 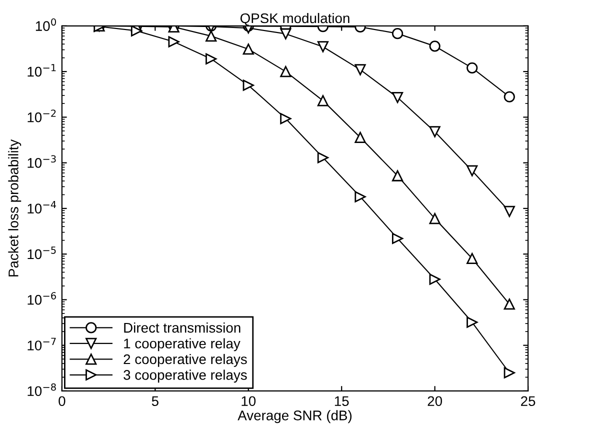 I want to click on x-tick-label: 10, so click(x=249, y=401).